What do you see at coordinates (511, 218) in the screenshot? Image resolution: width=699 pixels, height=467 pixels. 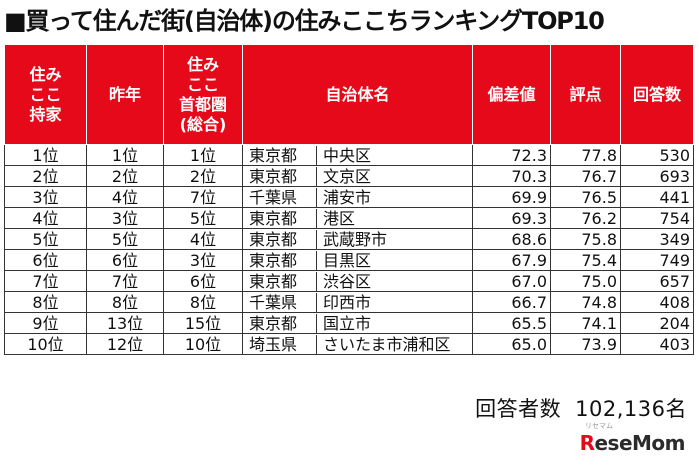 I see `cell-deviation: 69.3` at bounding box center [511, 218].